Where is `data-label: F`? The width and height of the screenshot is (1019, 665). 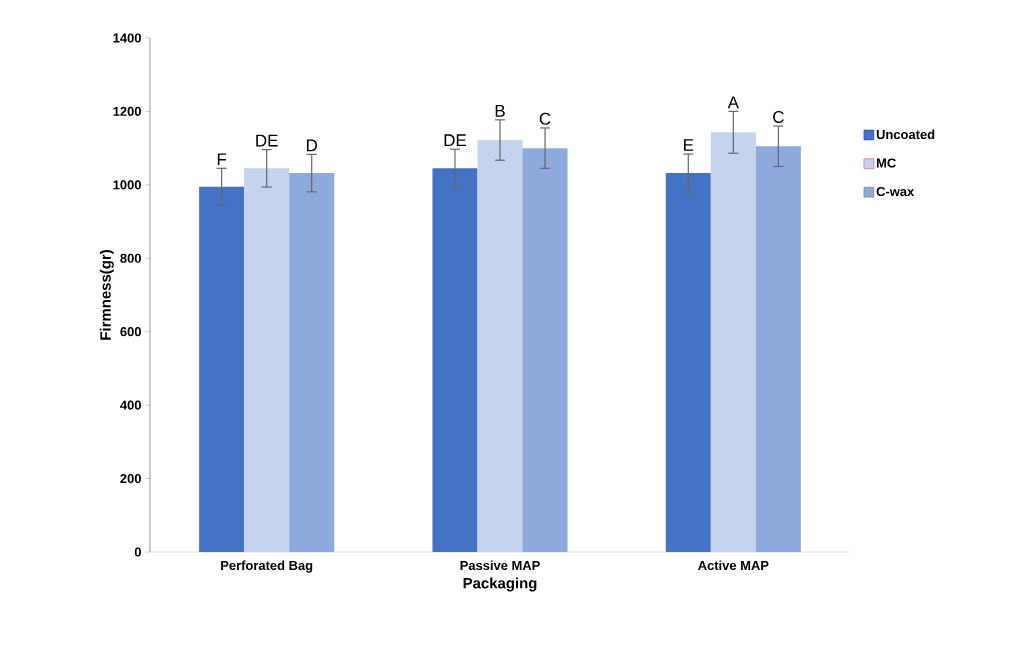 data-label: F is located at coordinates (222, 159).